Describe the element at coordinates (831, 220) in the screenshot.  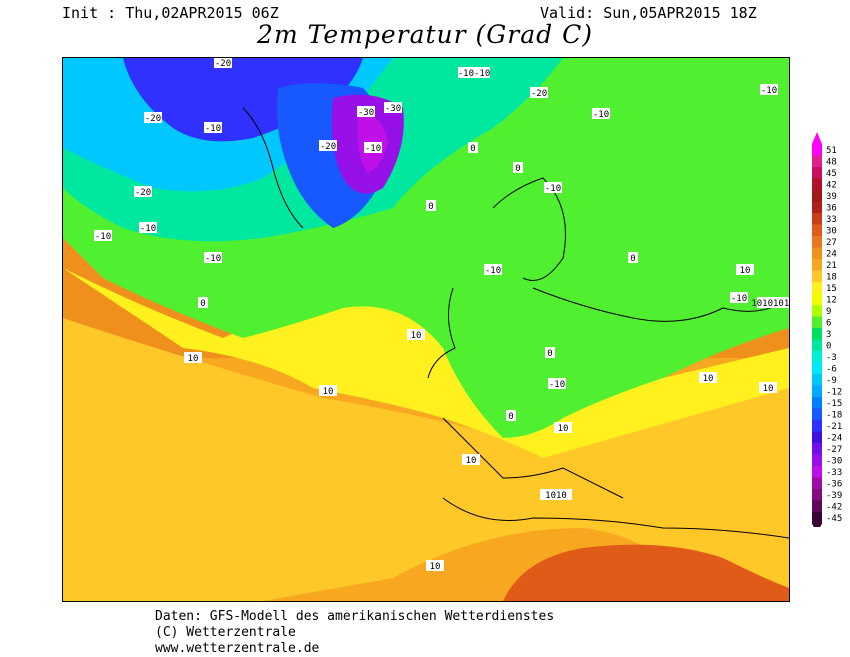
I see `legend-label: 33` at that location.